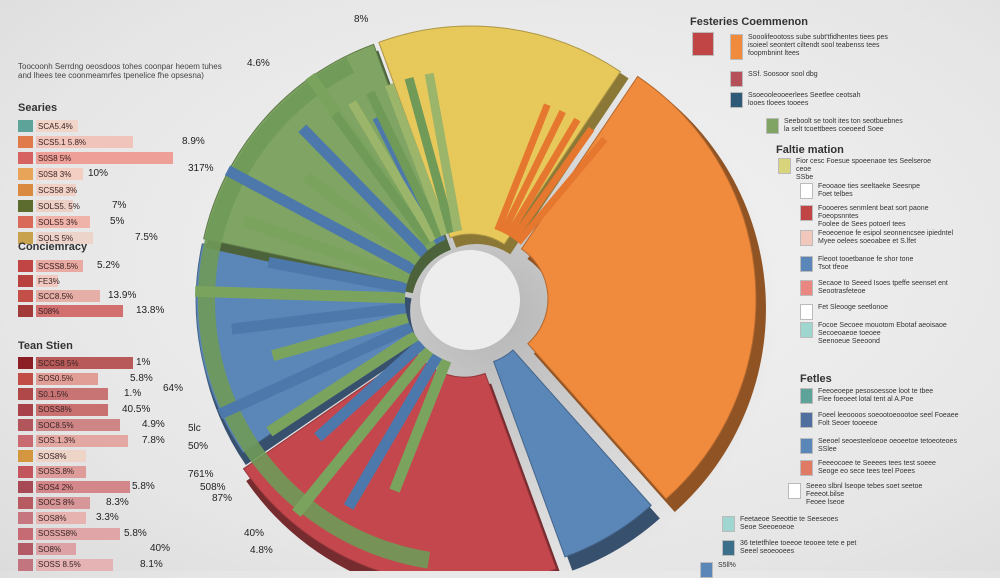 Image resolution: width=1000 pixels, height=578 pixels. Describe the element at coordinates (79, 311) in the screenshot. I see `legend-bar: S08%` at that location.